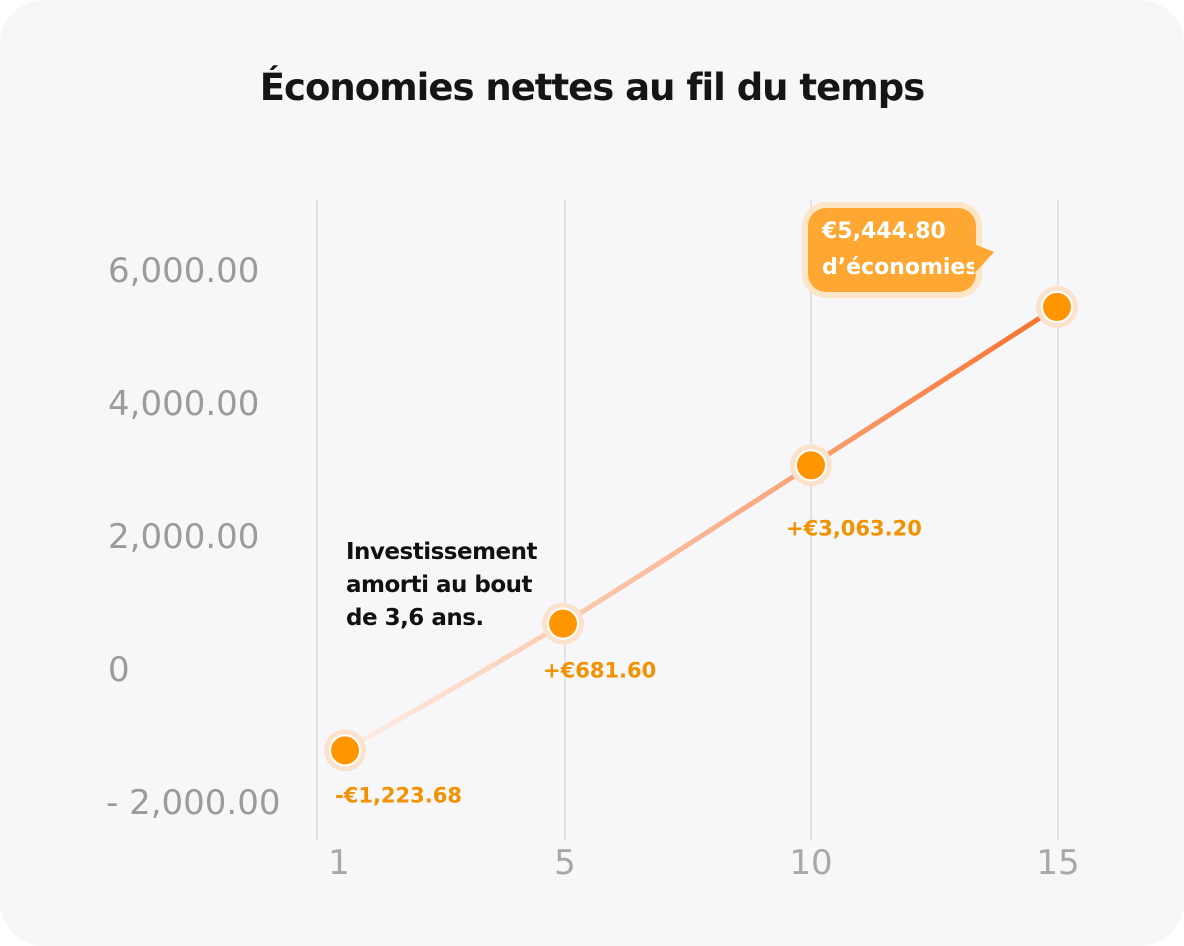 The width and height of the screenshot is (1184, 946). Describe the element at coordinates (193, 803) in the screenshot. I see `y-tick-label: - 2,000.00` at that location.